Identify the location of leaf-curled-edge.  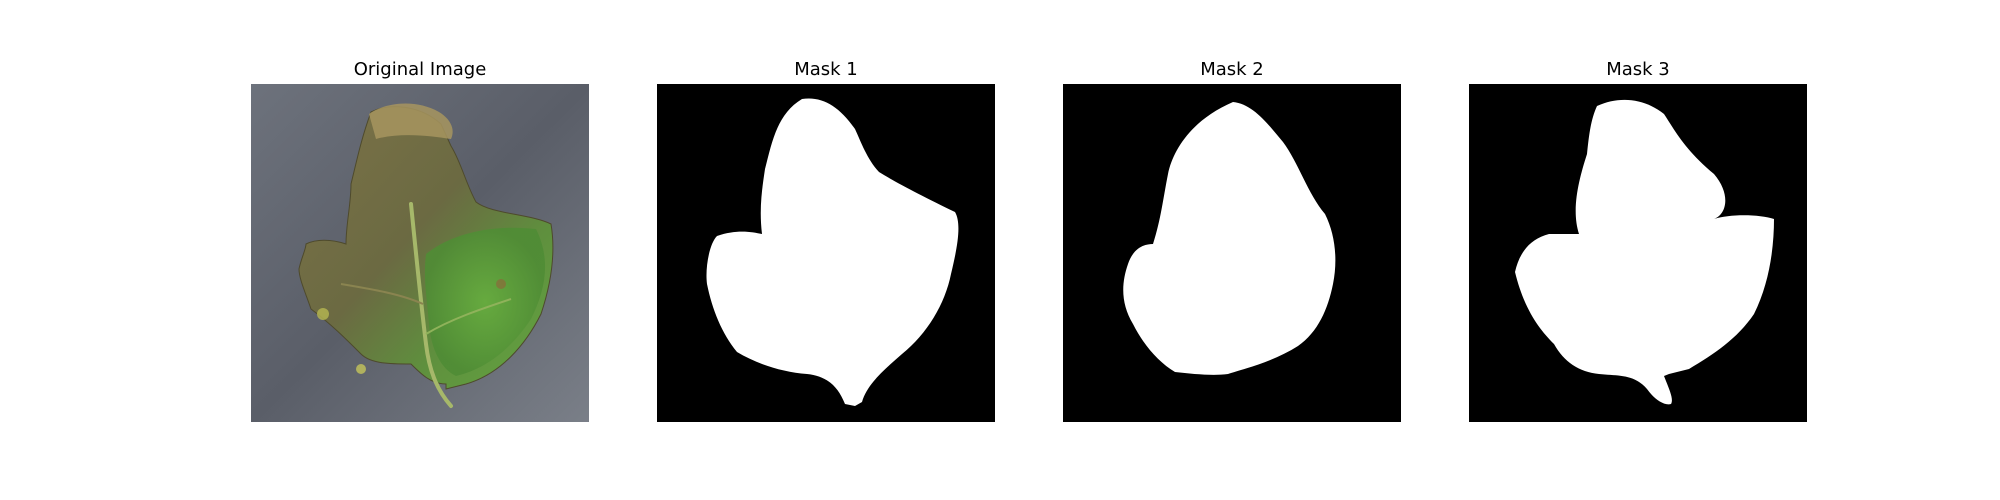
(411, 121).